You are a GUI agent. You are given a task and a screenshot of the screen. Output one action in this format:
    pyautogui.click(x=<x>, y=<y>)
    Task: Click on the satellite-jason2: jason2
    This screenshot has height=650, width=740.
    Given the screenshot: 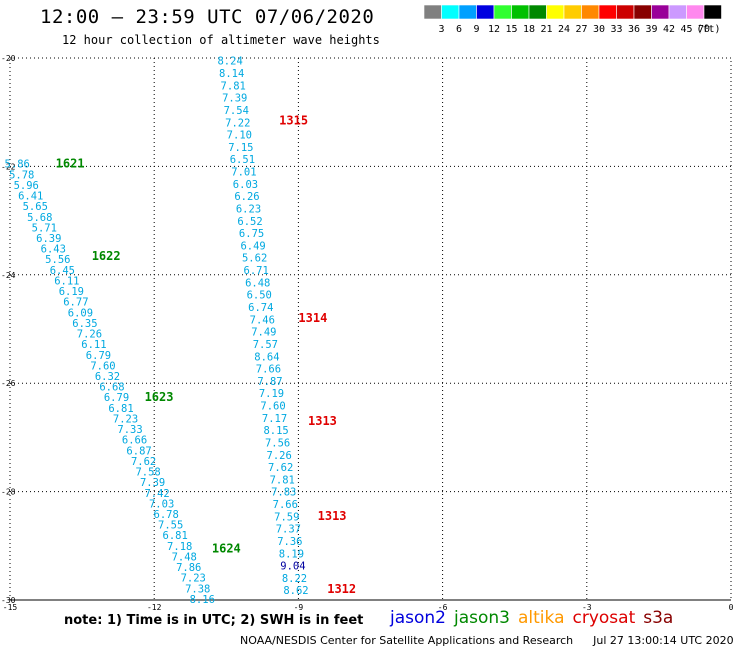 What is the action you would take?
    pyautogui.click(x=418, y=618)
    